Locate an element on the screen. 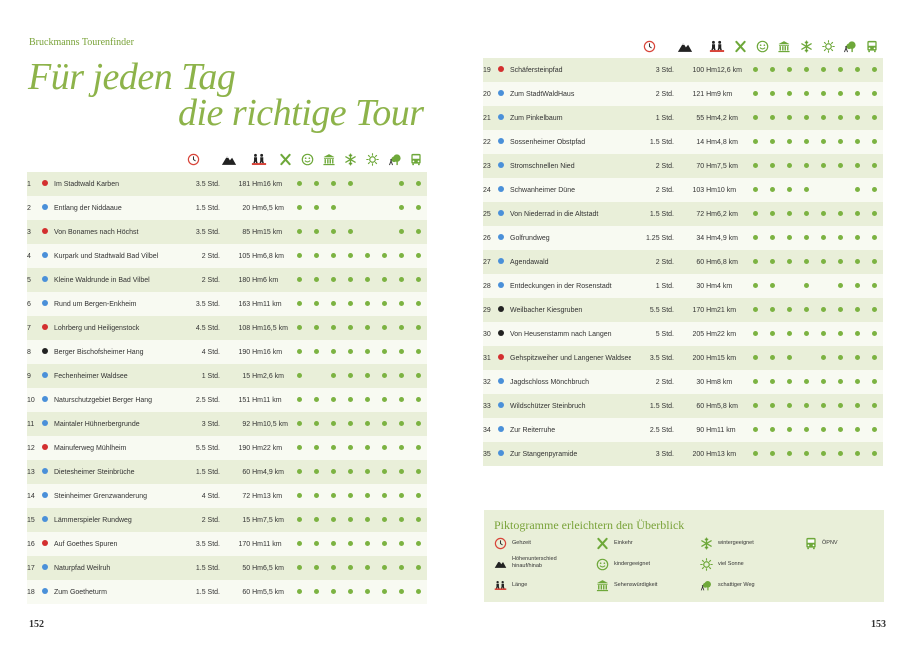 The image size is (910, 648). tour-elevation: 103 Hm is located at coordinates (704, 190).